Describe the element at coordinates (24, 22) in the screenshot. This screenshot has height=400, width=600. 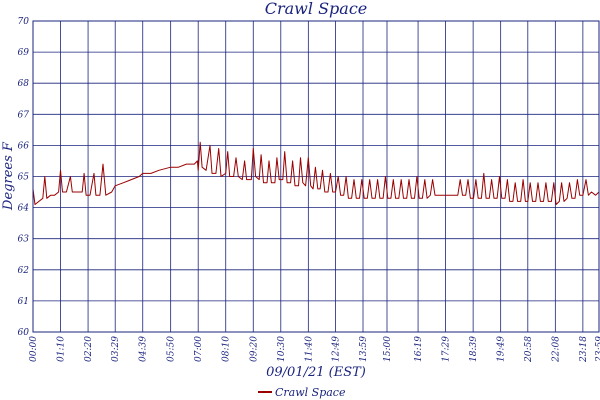
I see `y-tick-label: 70` at that location.